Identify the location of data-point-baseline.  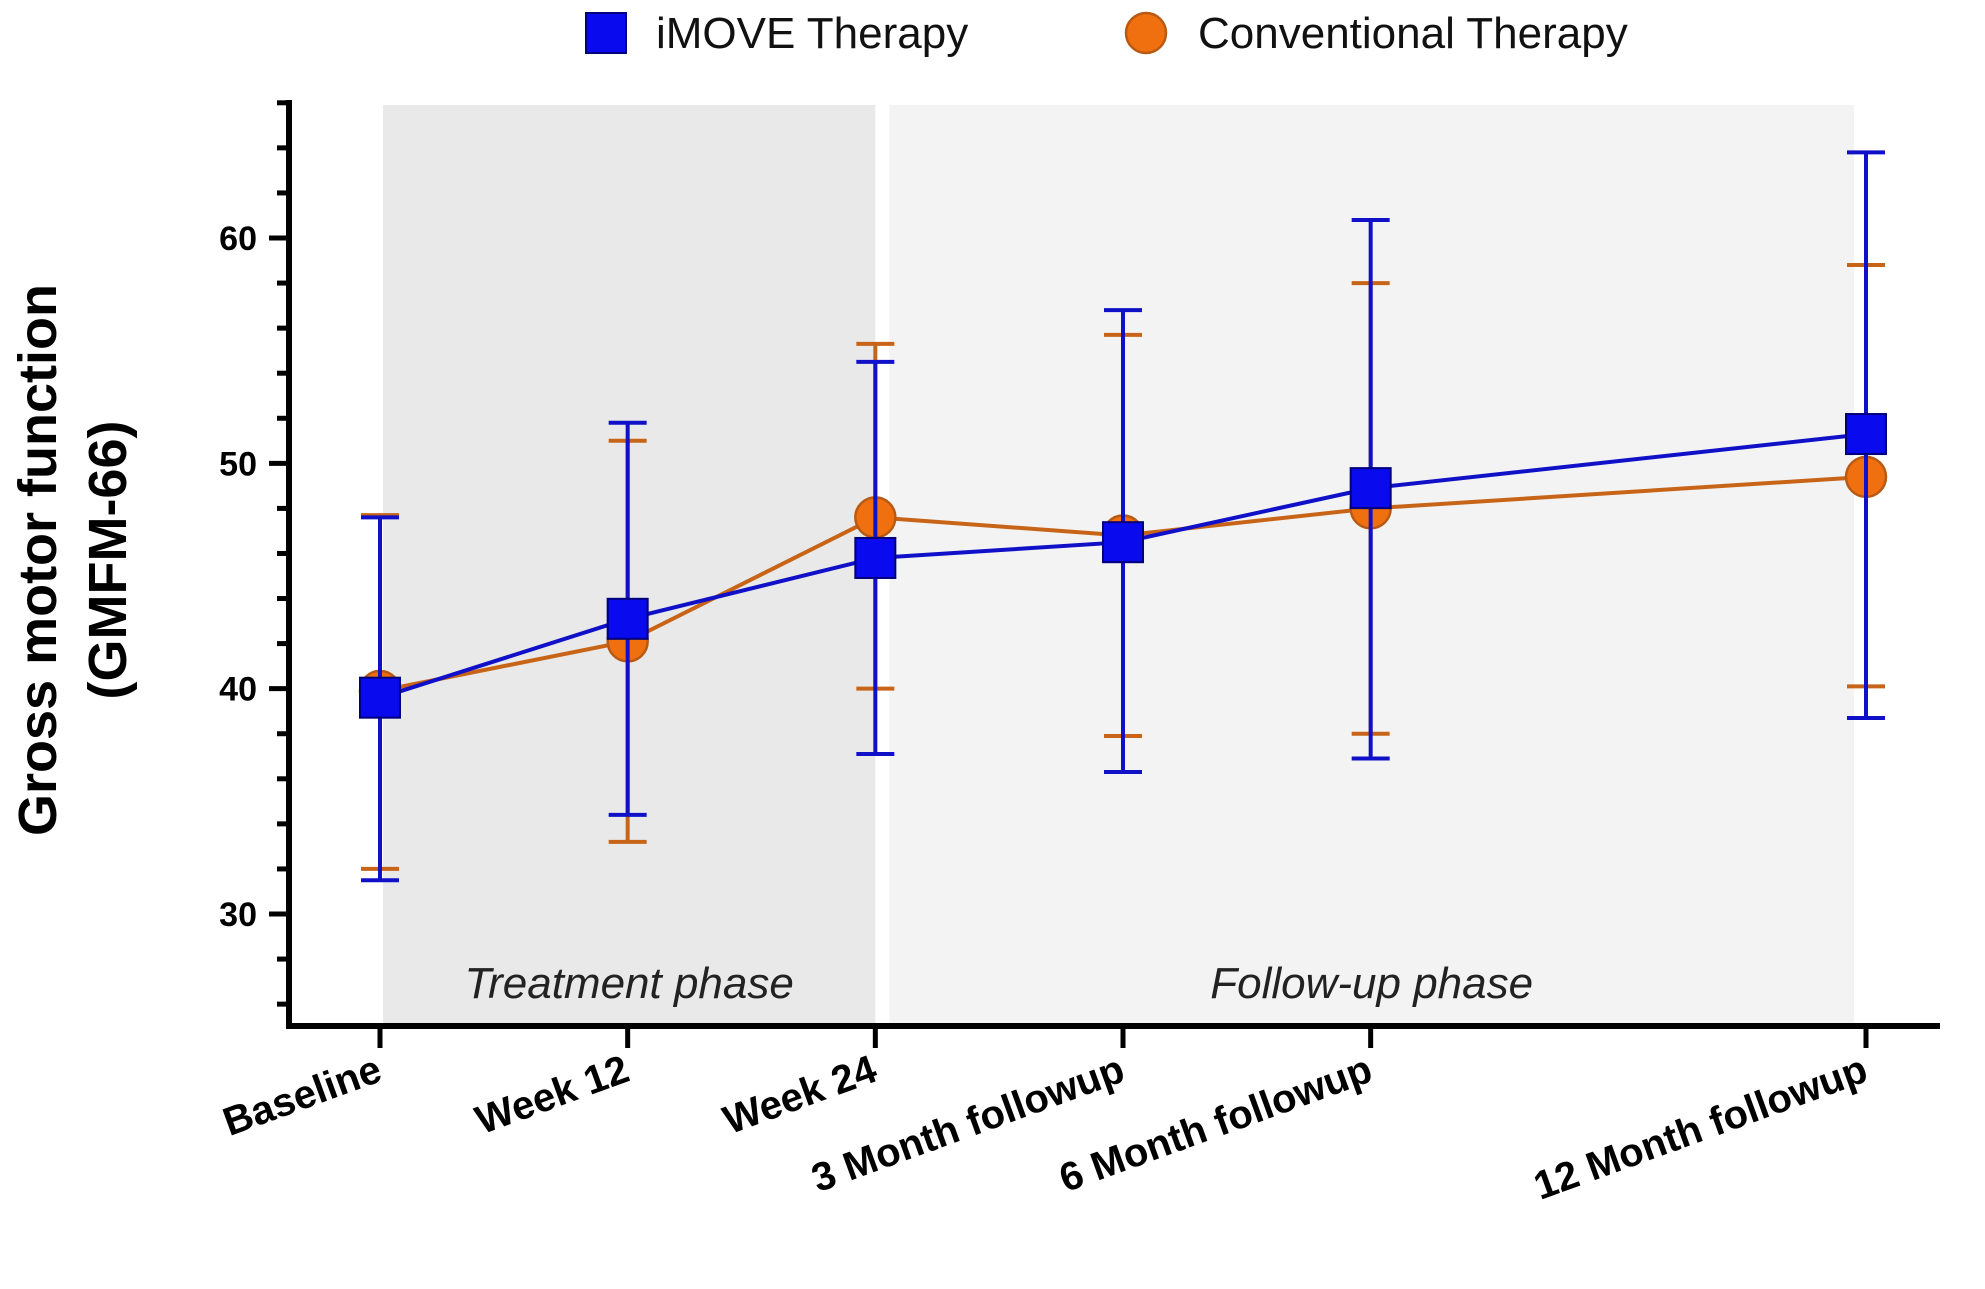
(380, 697).